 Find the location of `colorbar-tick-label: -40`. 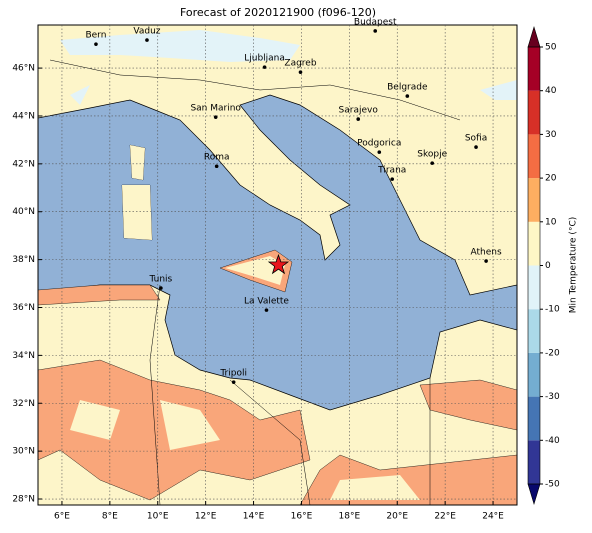

colorbar-tick-label: -40 is located at coordinates (552, 441).